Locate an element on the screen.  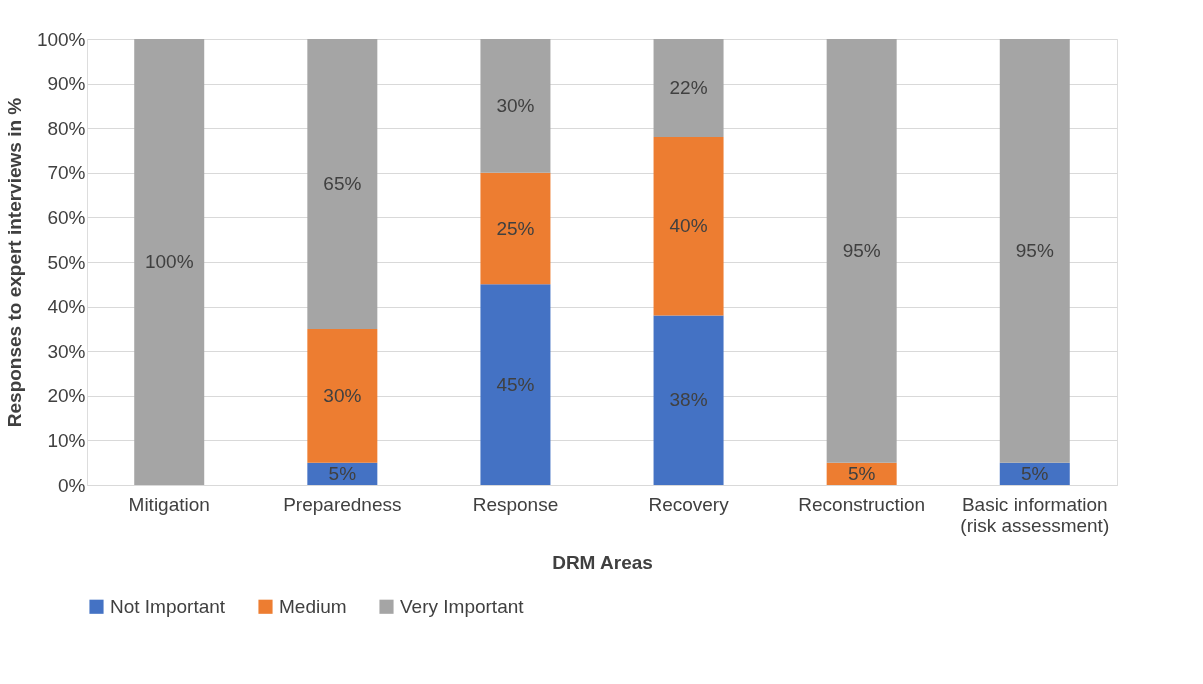
y-tick-label: 30% is located at coordinates (66, 351).